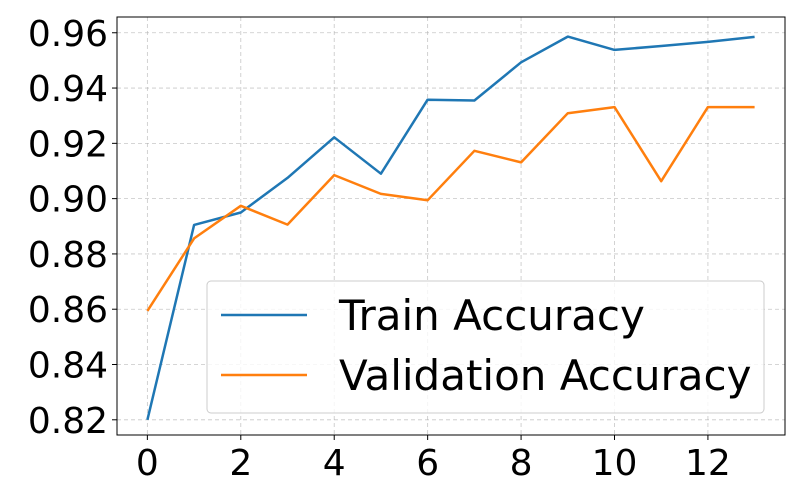 This screenshot has width=800, height=500. Describe the element at coordinates (68, 200) in the screenshot. I see `y-tick-label: 0.90` at that location.